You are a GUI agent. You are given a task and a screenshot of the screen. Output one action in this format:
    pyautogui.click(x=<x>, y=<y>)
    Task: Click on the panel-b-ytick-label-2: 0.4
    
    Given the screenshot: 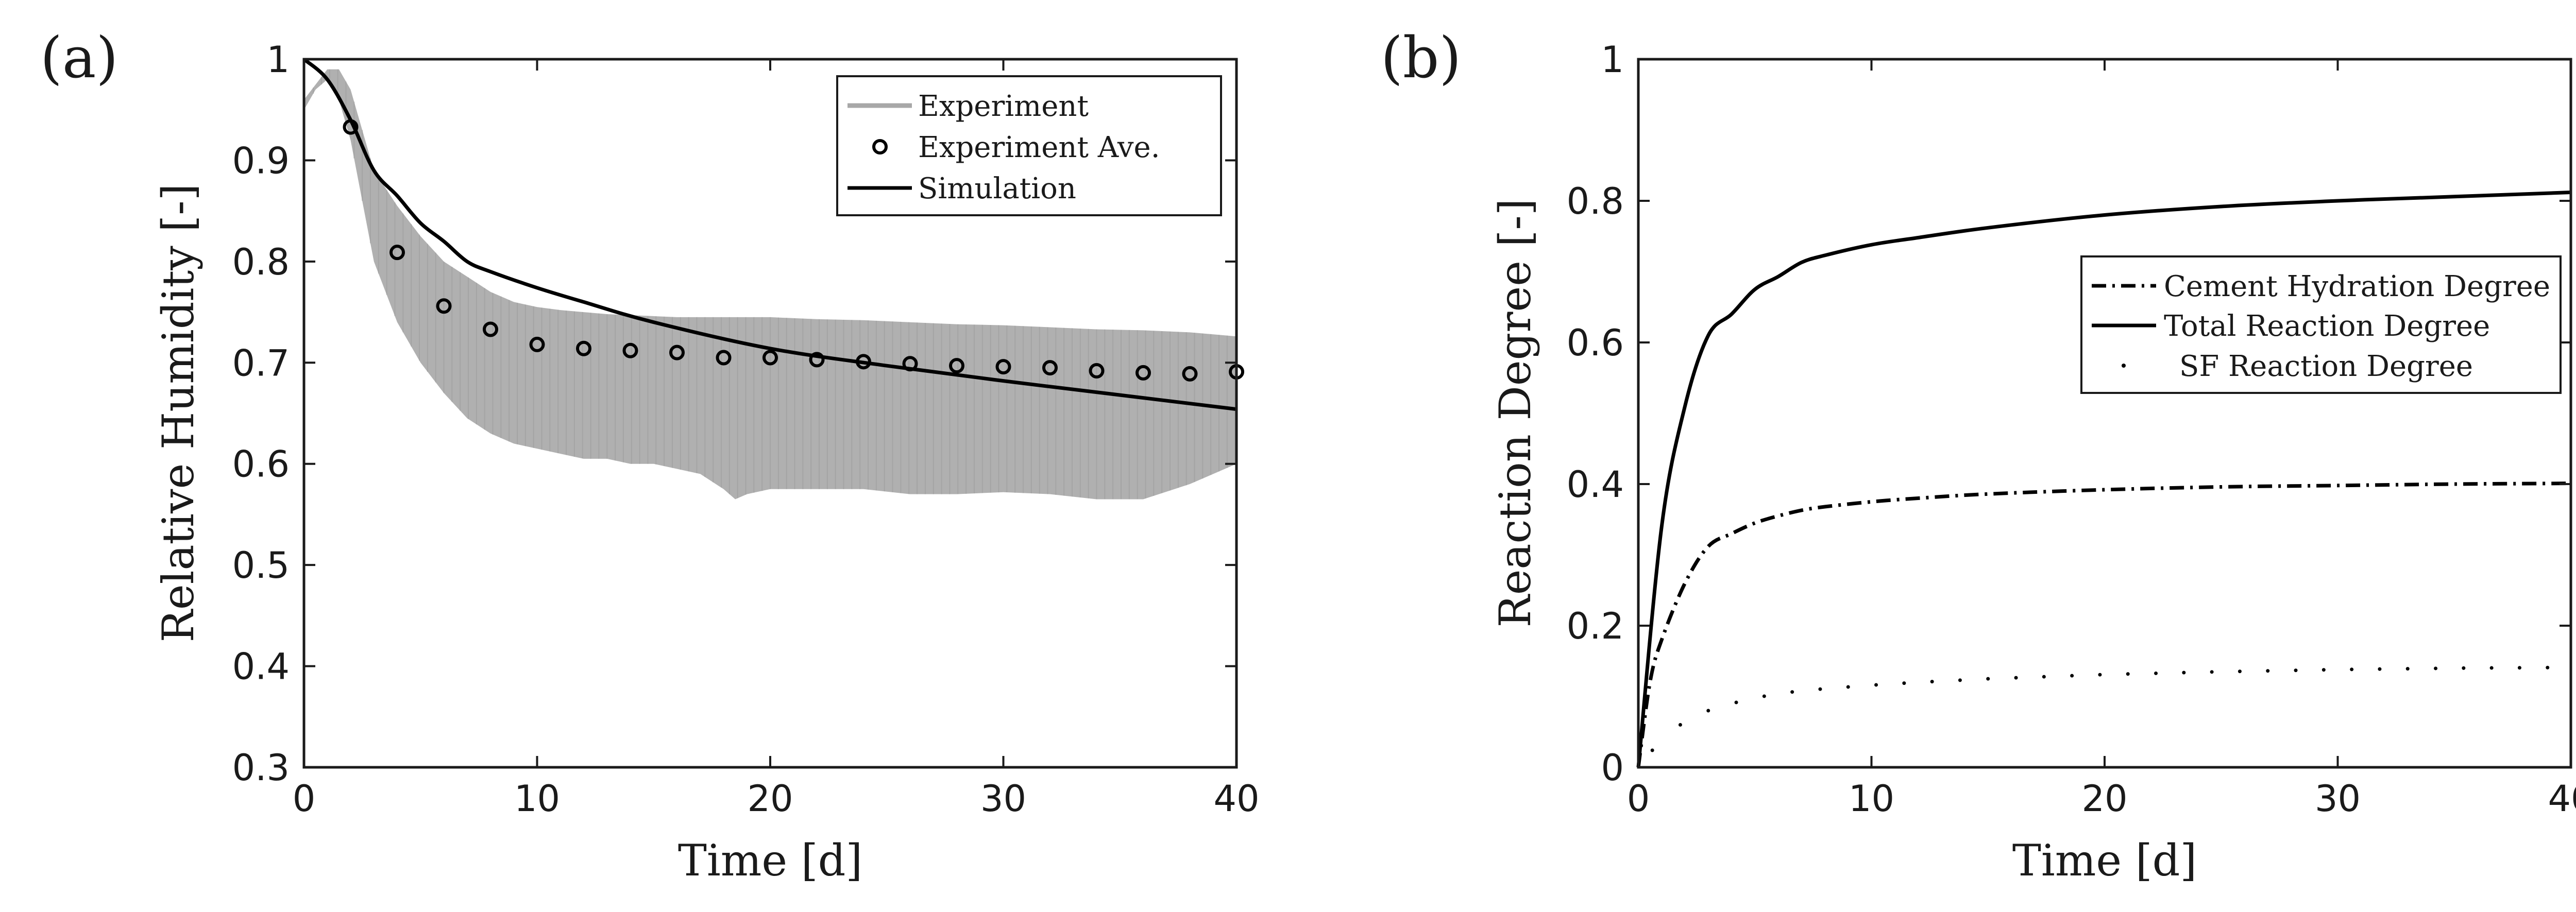 What is the action you would take?
    pyautogui.click(x=1595, y=484)
    